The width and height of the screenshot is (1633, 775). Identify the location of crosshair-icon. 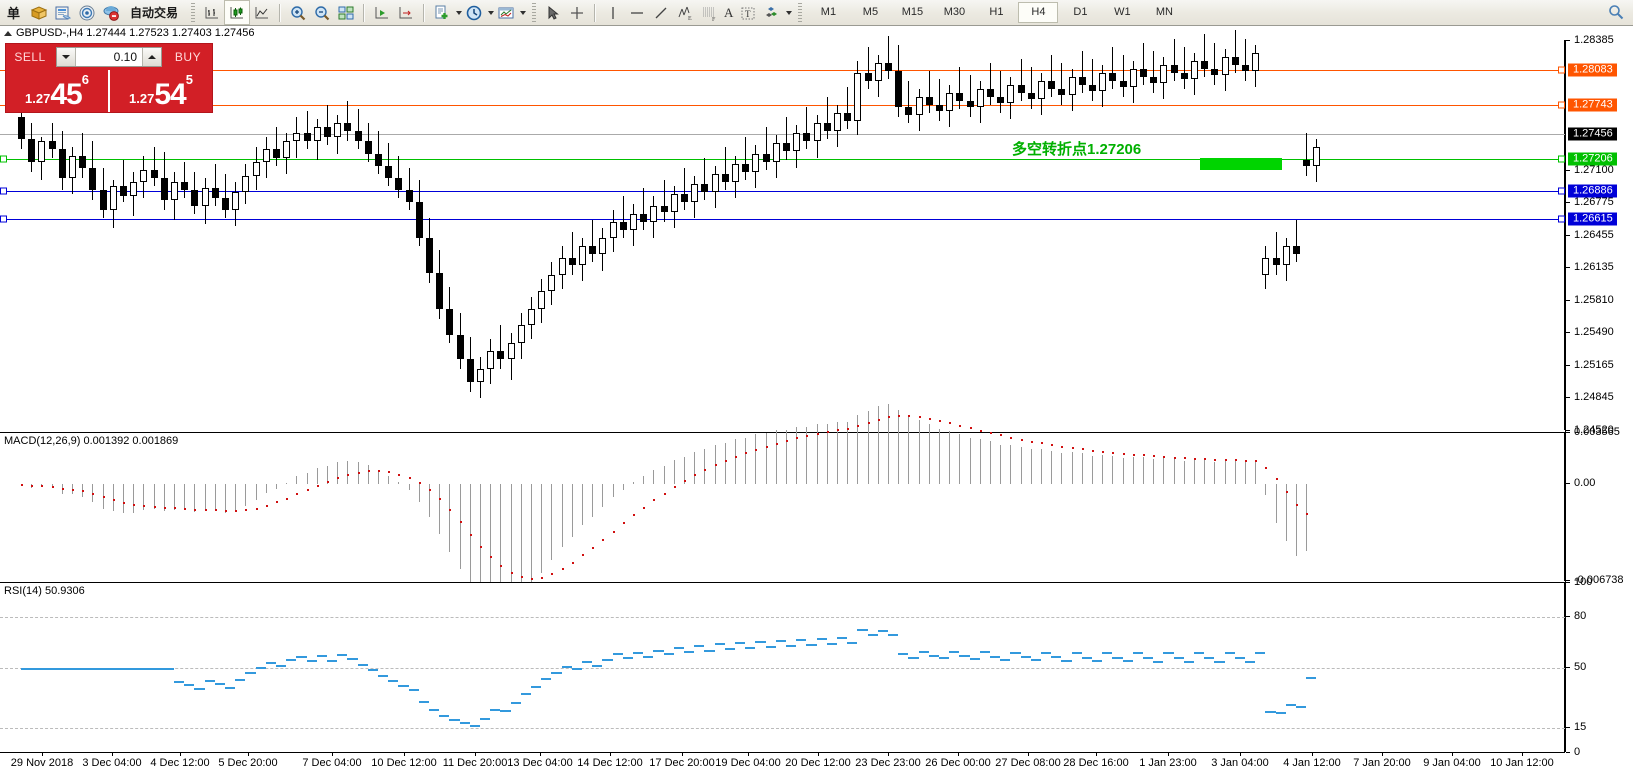
(577, 12).